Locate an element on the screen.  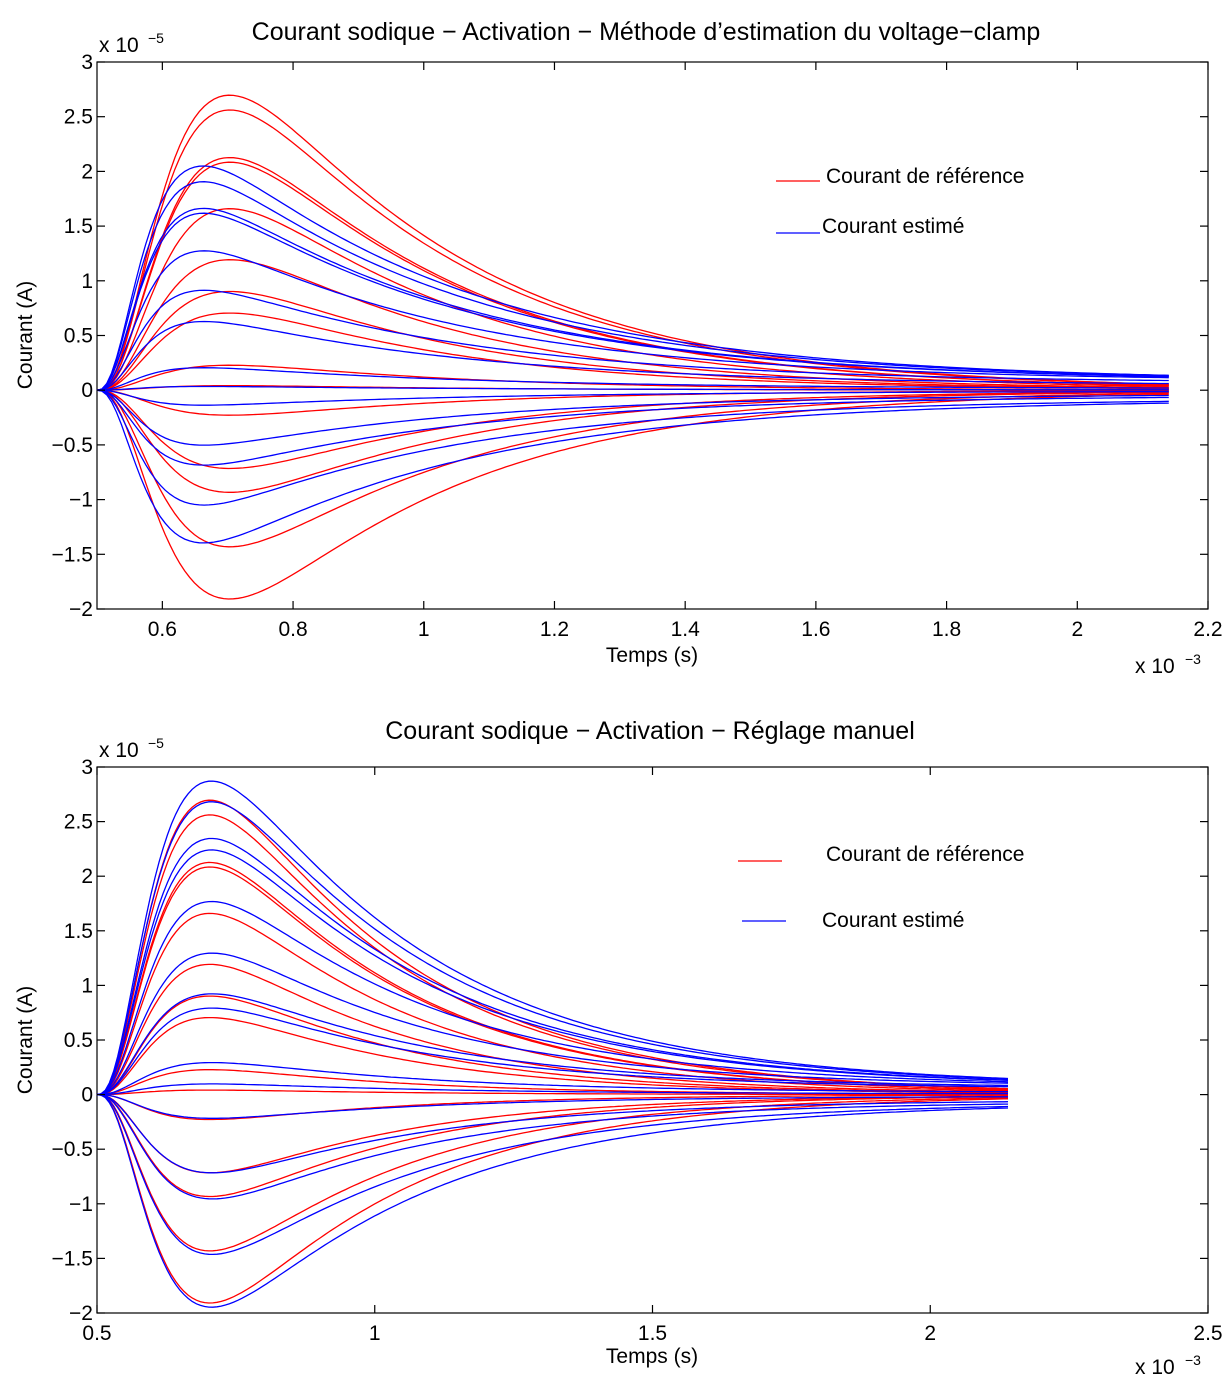
y-tick-label: −2 is located at coordinates (81, 609).